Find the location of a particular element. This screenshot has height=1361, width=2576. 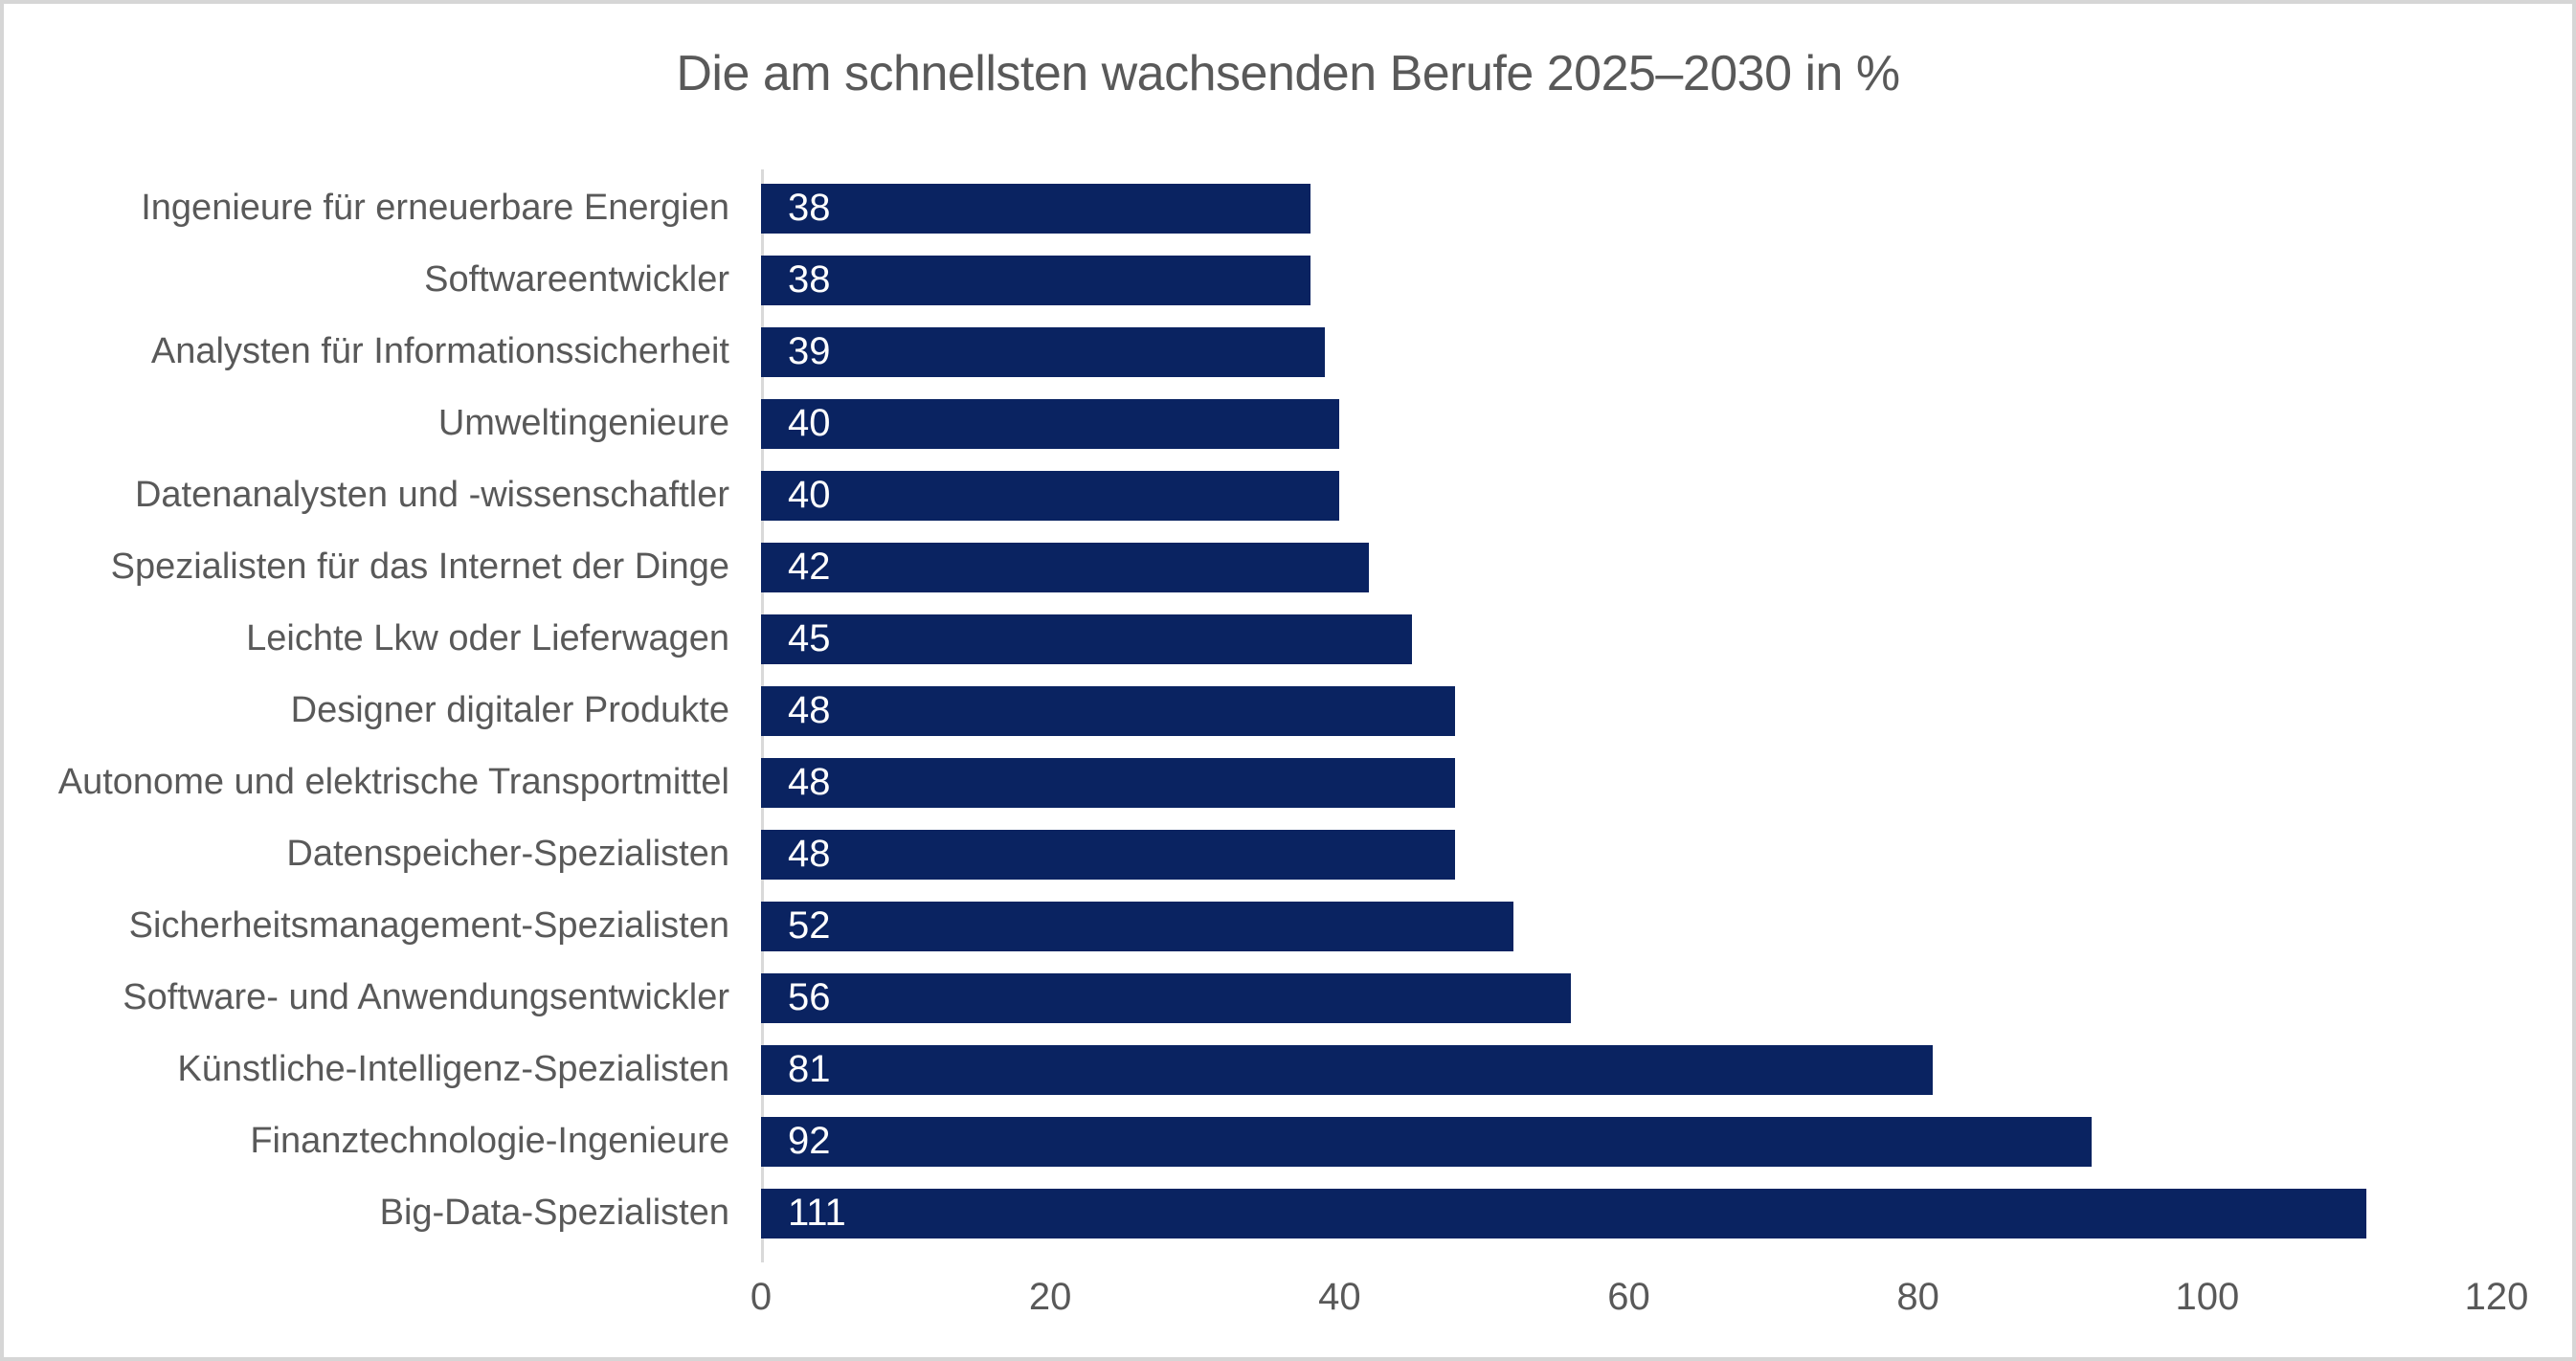

bar-track: 92 is located at coordinates (1629, 1142).